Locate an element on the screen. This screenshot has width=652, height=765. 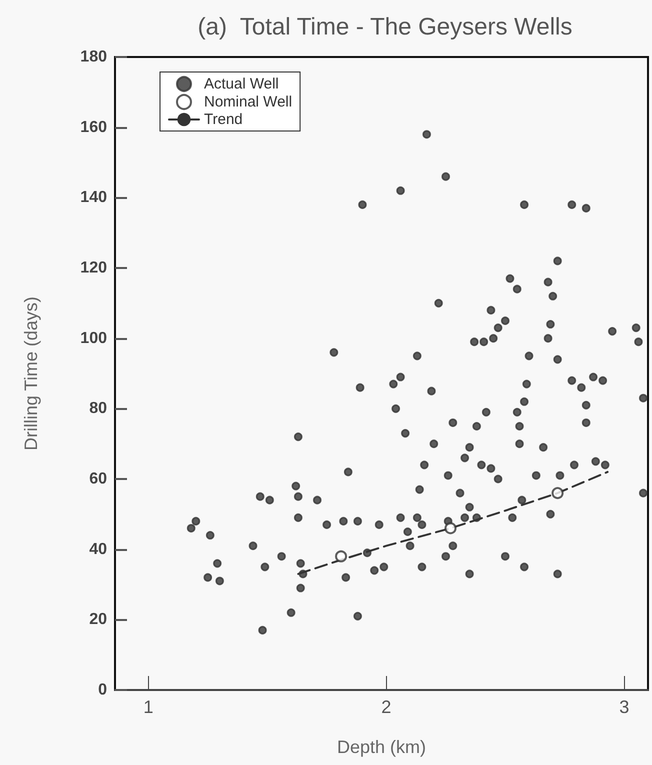
x-tick-label: 1 is located at coordinates (148, 707).